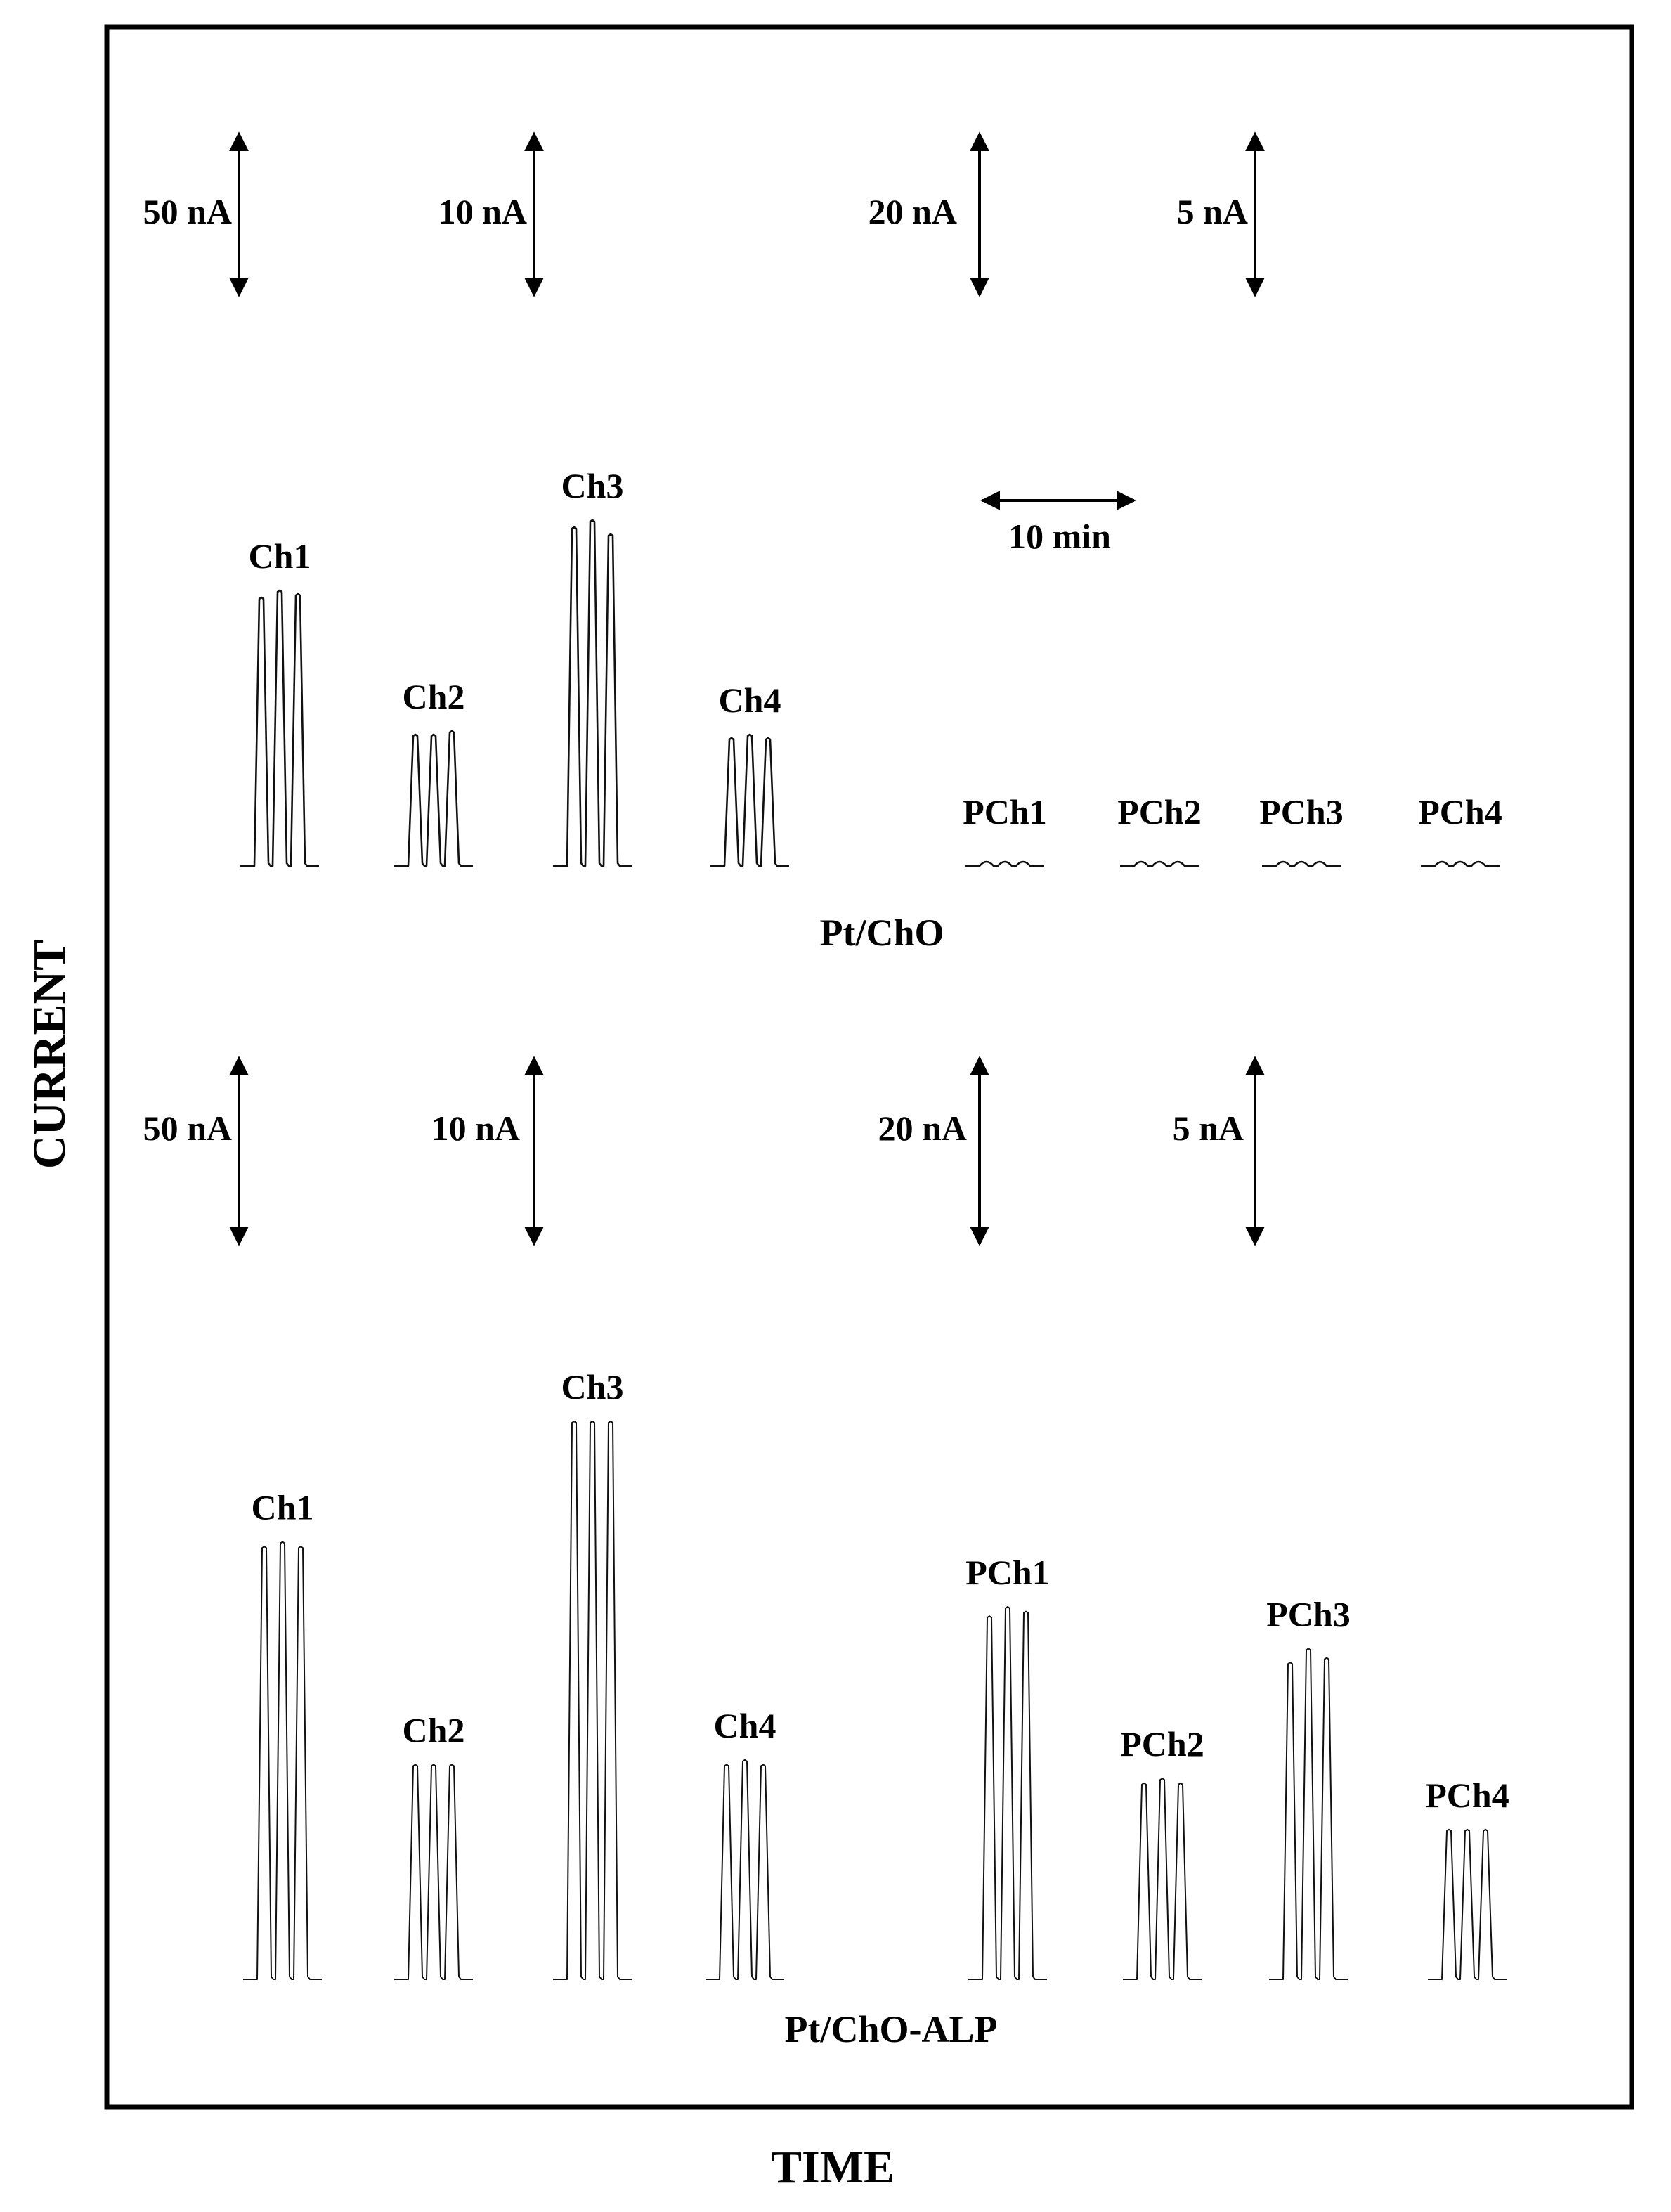 The width and height of the screenshot is (1671, 2212). Describe the element at coordinates (49, 1054) in the screenshot. I see `y-axis-title: CURRENT` at that location.